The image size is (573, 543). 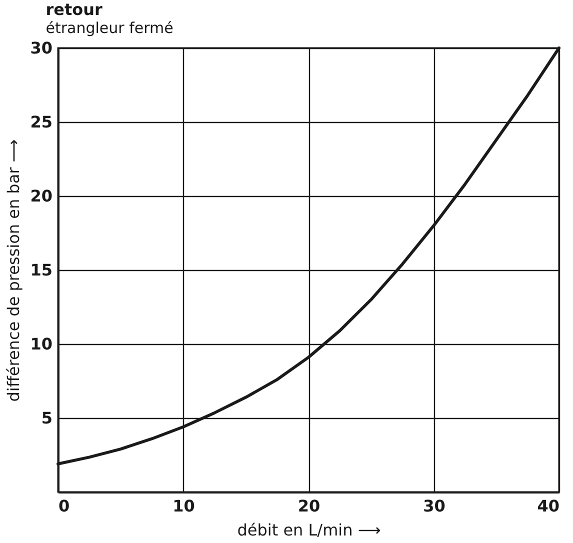 What do you see at coordinates (46, 418) in the screenshot?
I see `y-tick-label: 5` at bounding box center [46, 418].